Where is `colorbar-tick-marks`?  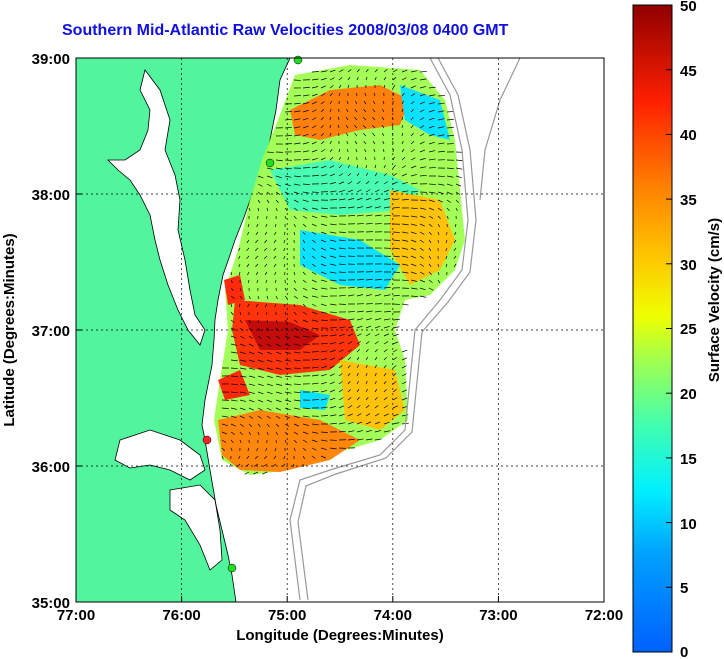 colorbar-tick-marks is located at coordinates (669, 328).